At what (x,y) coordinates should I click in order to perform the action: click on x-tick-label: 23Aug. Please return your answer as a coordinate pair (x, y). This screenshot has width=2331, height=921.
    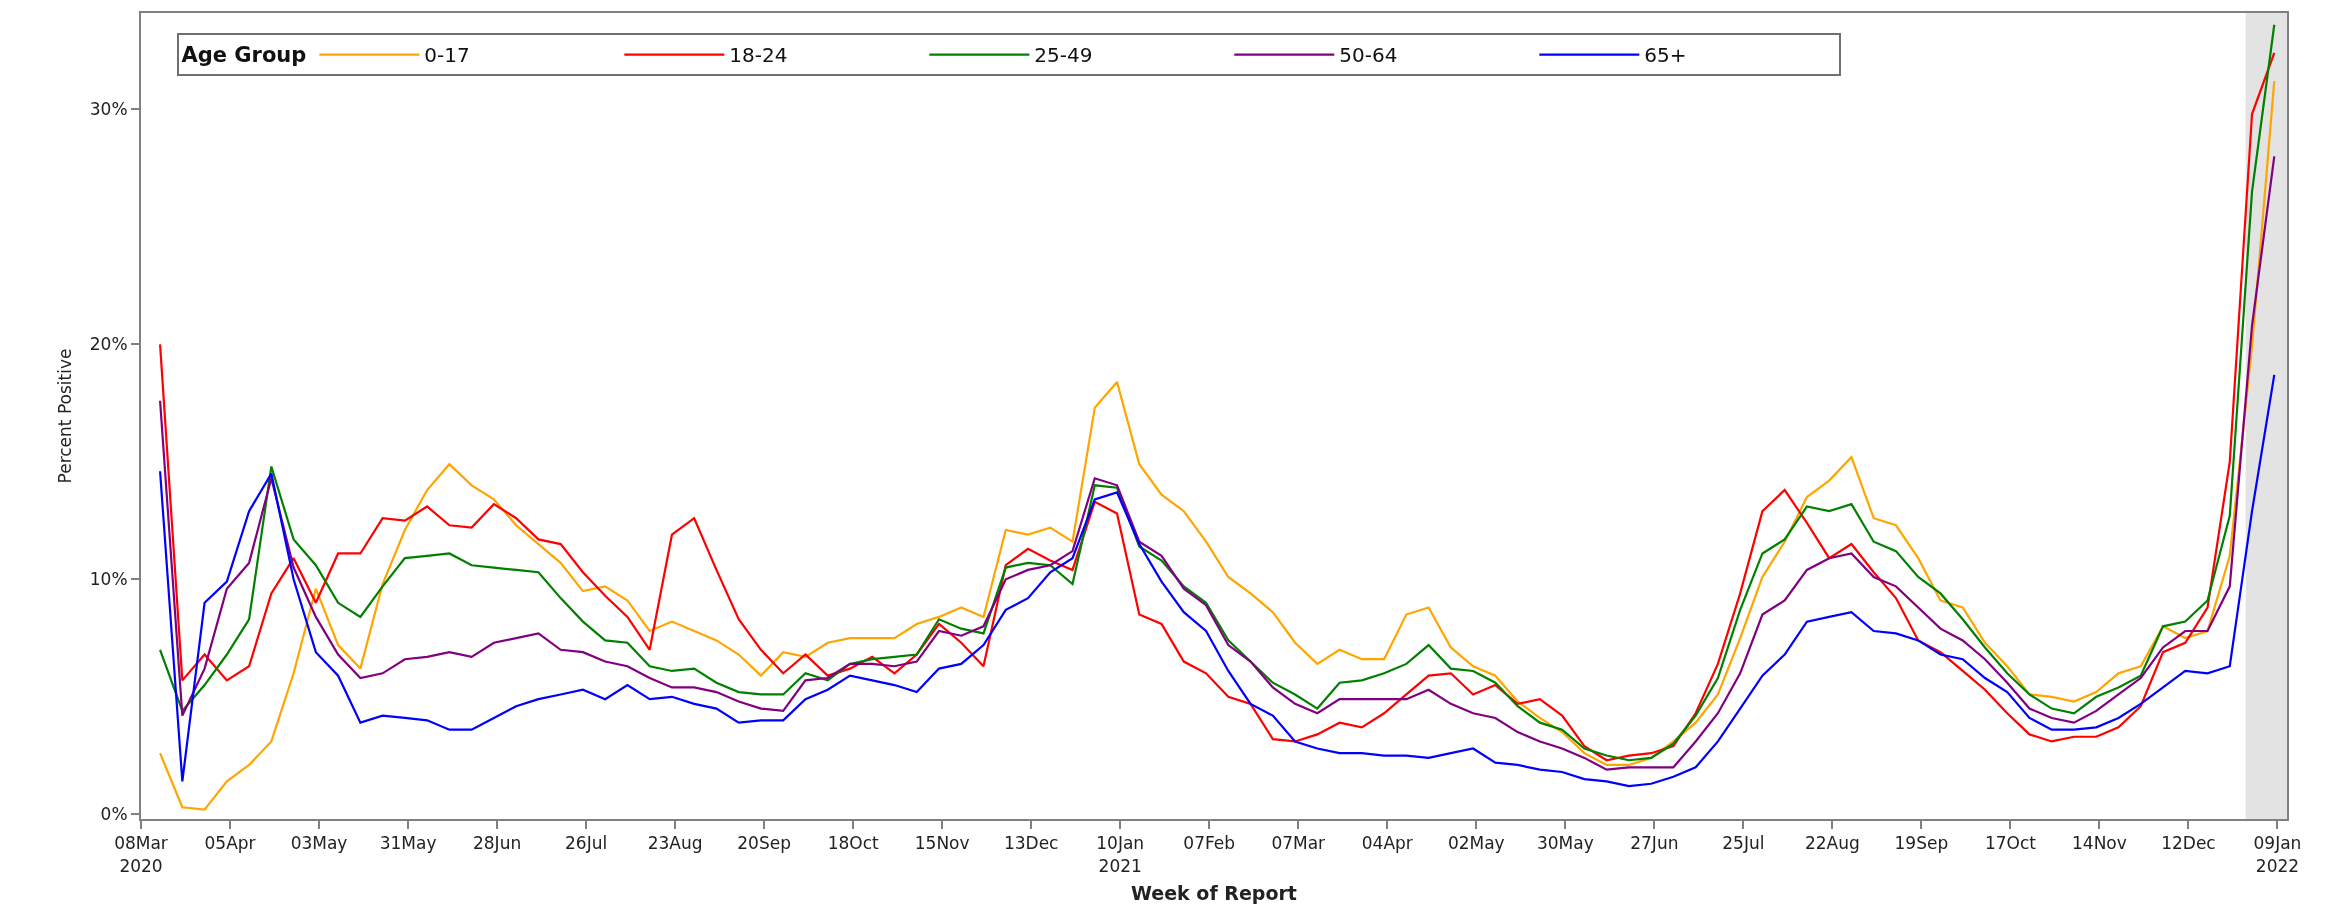
    Looking at the image, I should click on (675, 843).